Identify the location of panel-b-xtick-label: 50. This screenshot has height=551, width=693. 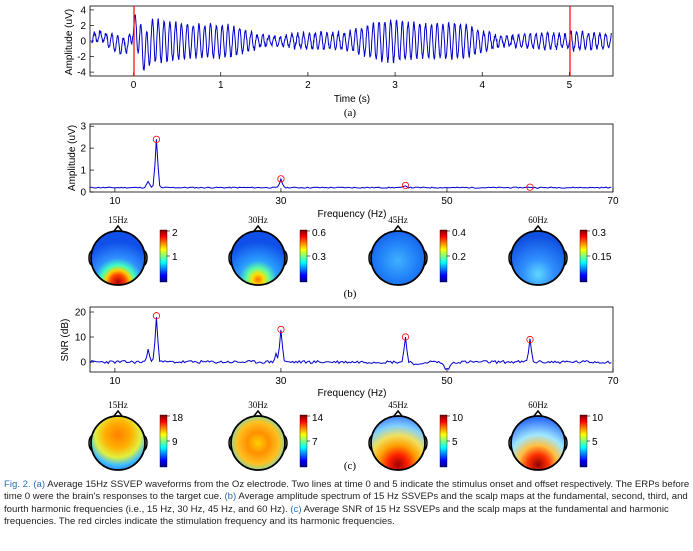
(447, 201).